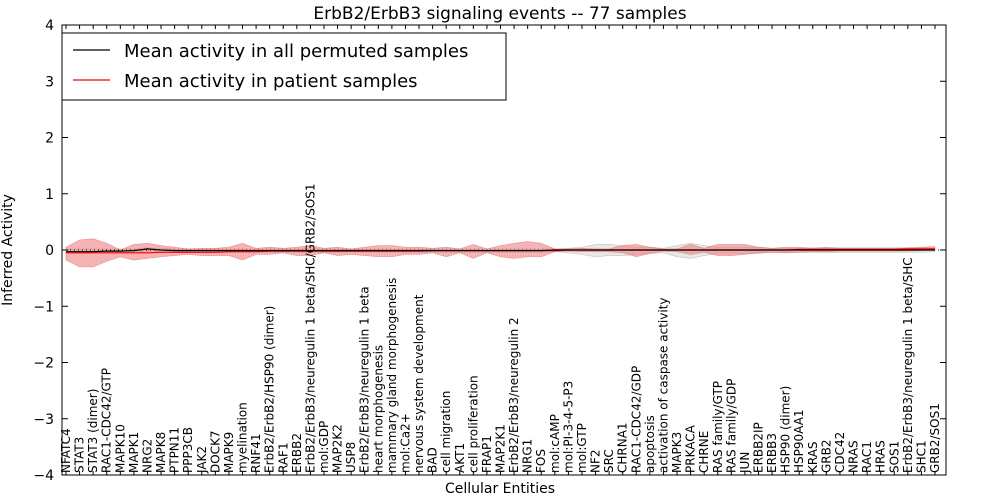 Image resolution: width=1000 pixels, height=500 pixels. Describe the element at coordinates (43, 476) in the screenshot. I see `y-tick-label: −4` at that location.